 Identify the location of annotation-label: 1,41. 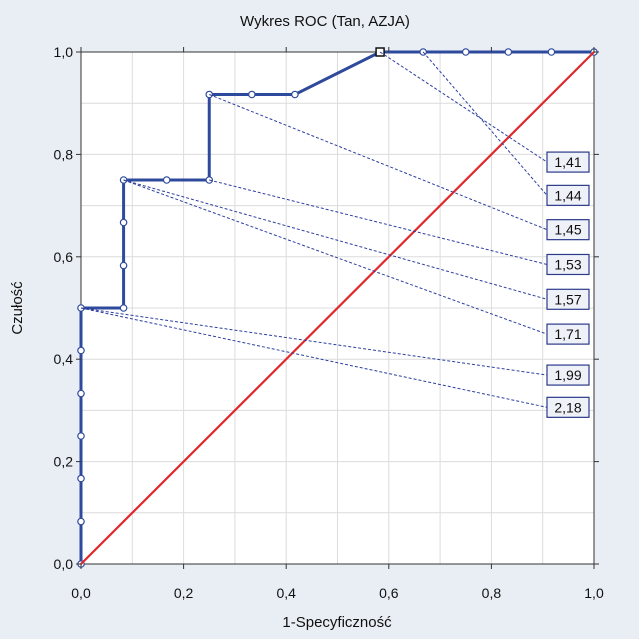
(567, 162).